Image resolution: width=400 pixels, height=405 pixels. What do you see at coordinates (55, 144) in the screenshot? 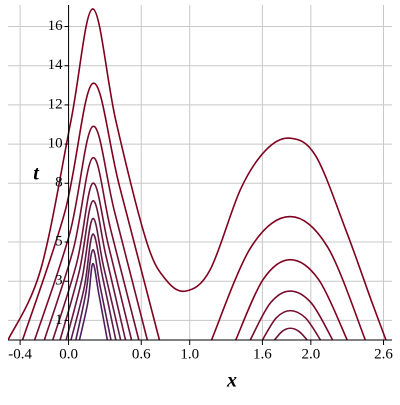
I see `y-tick-label: 10` at bounding box center [55, 144].